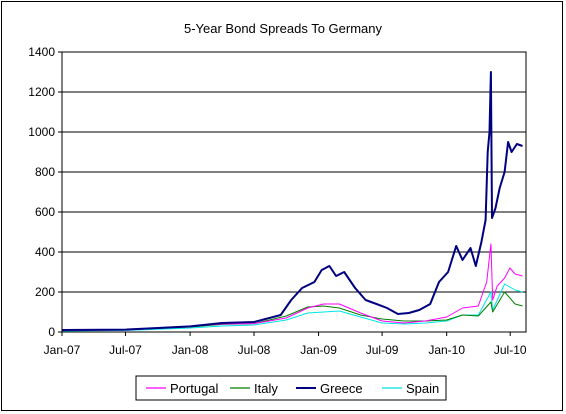 This screenshot has height=414, width=566. What do you see at coordinates (446, 350) in the screenshot?
I see `x-tick-label: Jan-10` at bounding box center [446, 350].